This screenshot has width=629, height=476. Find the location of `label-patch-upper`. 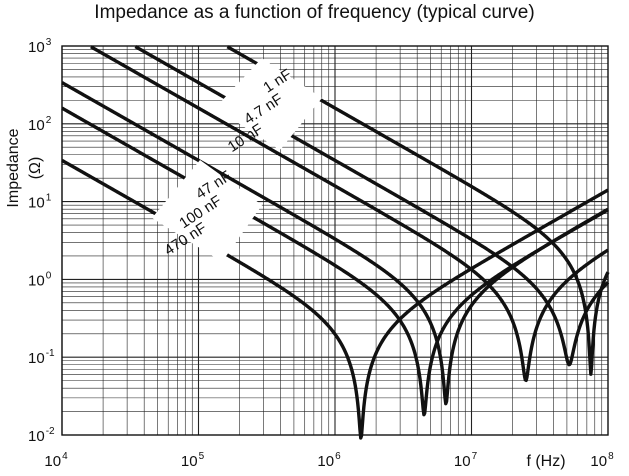

label-patch-upper is located at coordinates (268, 104).